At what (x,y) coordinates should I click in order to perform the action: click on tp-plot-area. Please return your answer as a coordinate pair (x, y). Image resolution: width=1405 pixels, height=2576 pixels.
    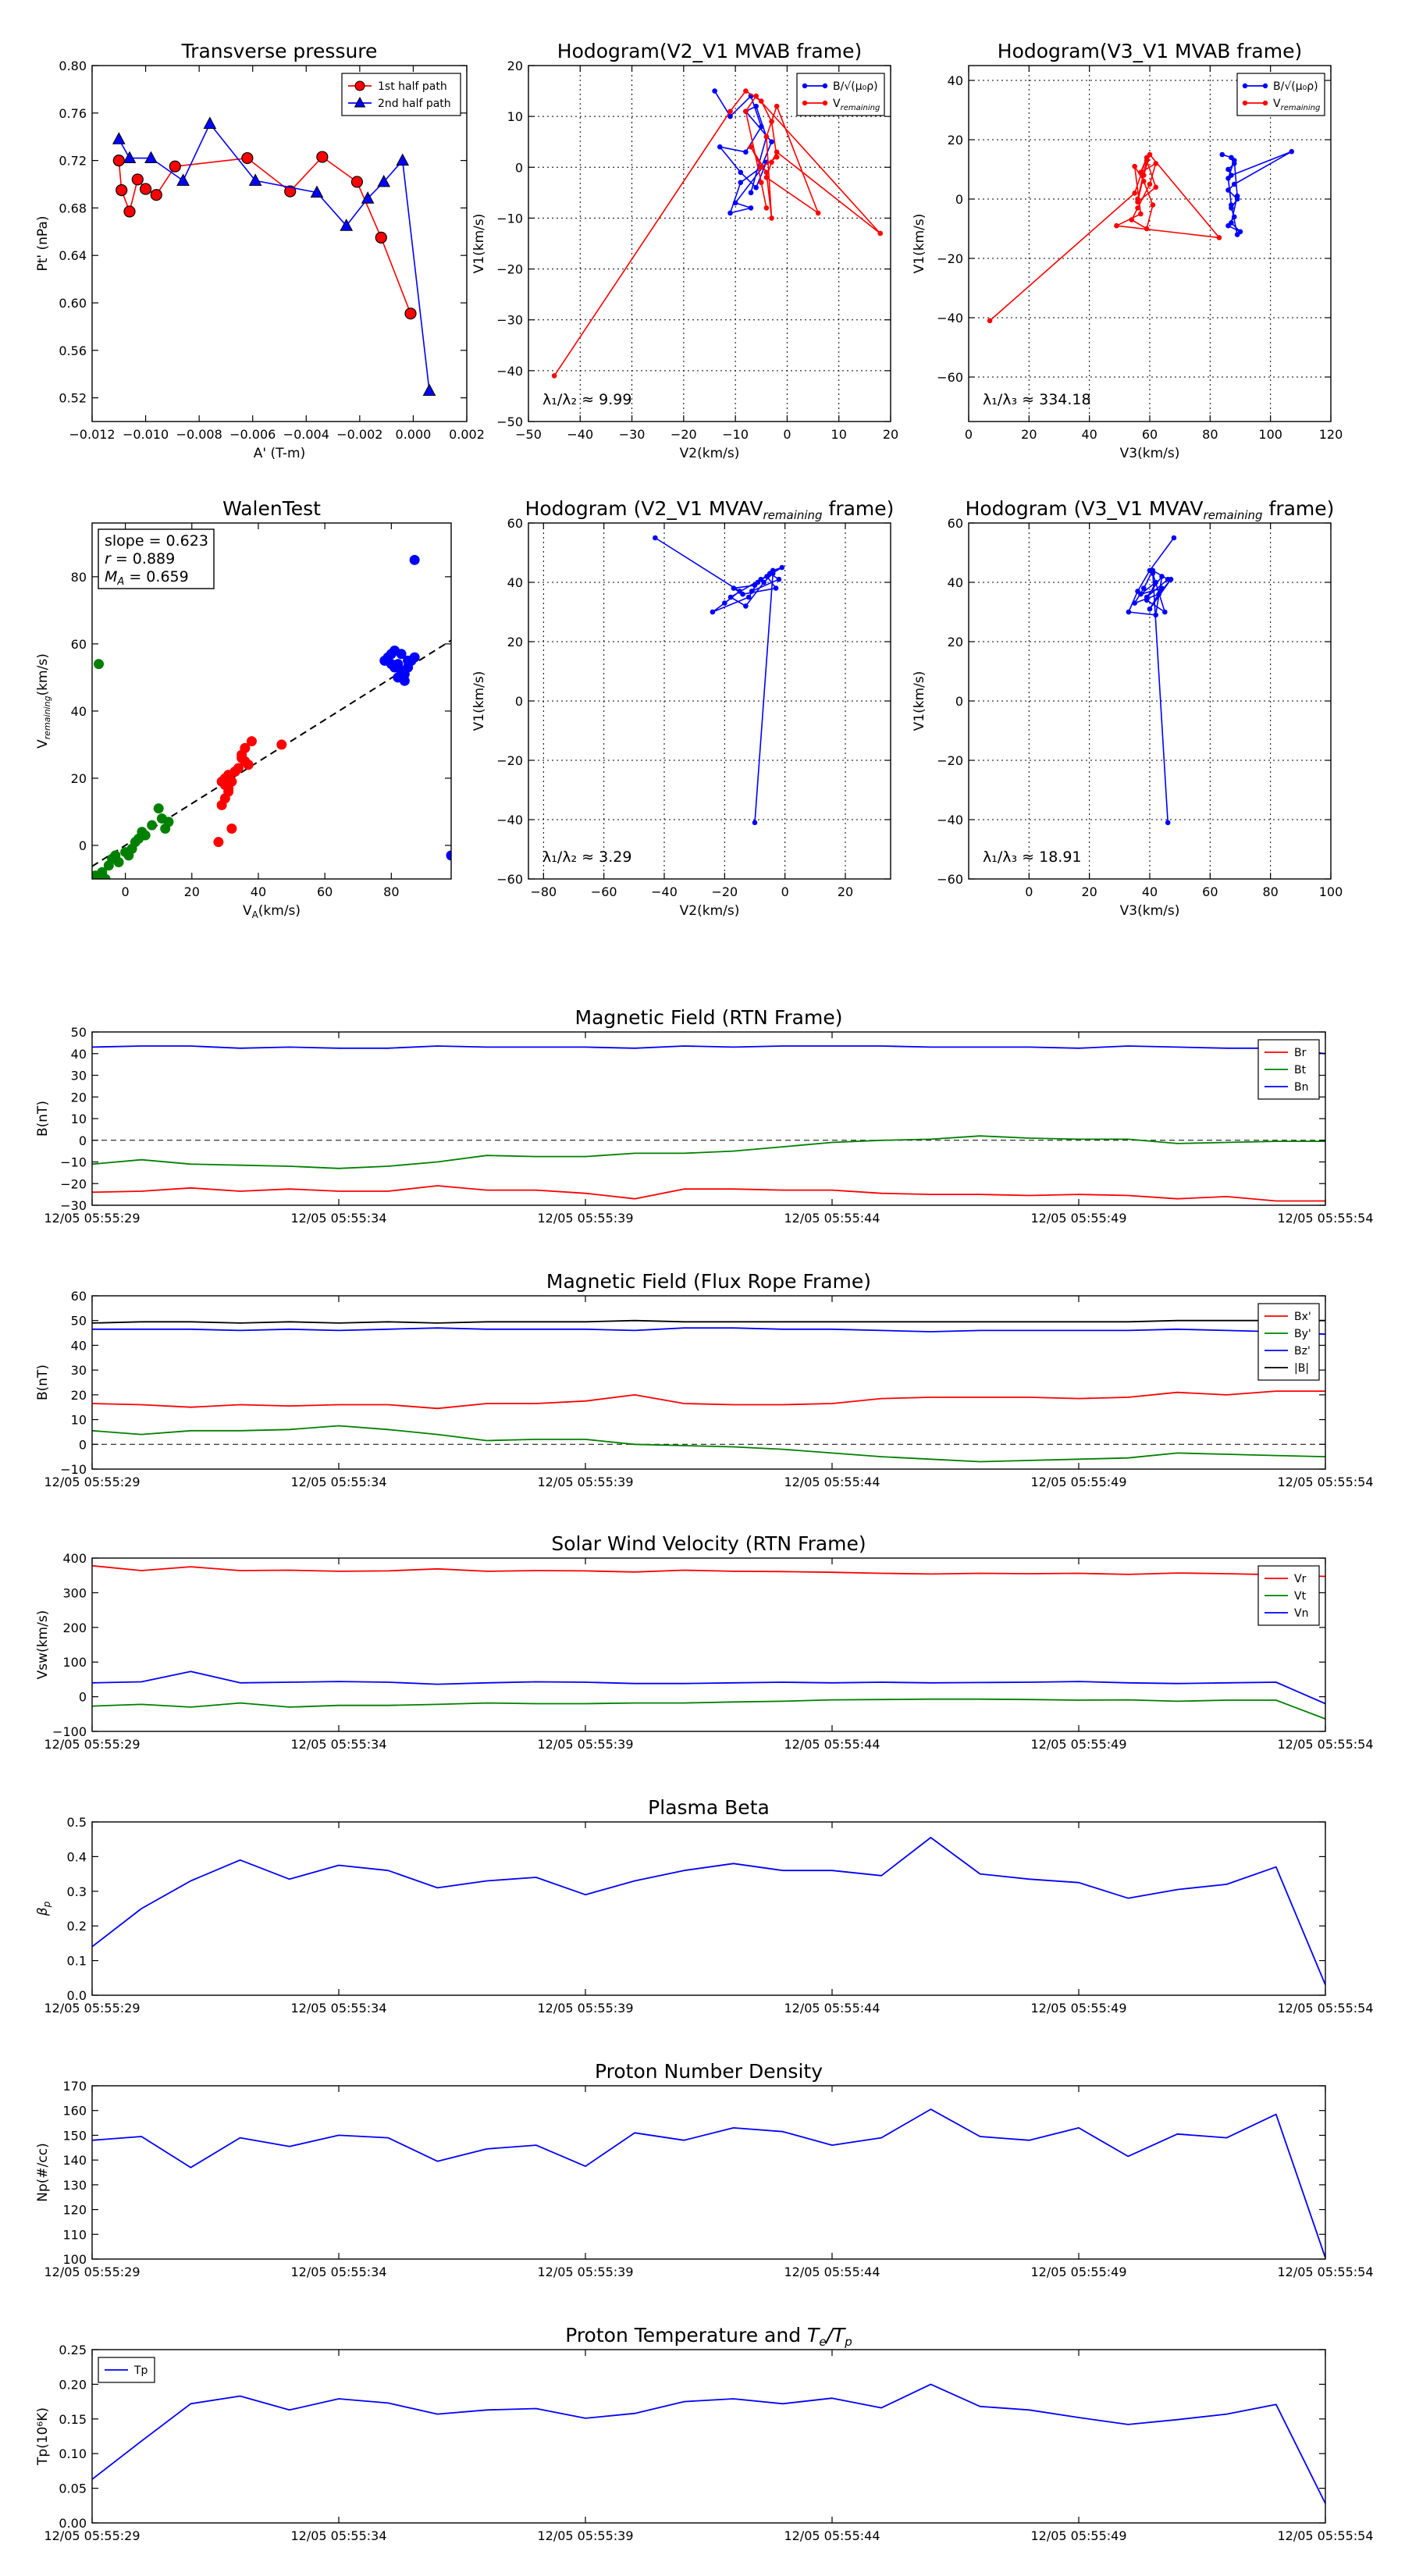
    Looking at the image, I should click on (709, 2443).